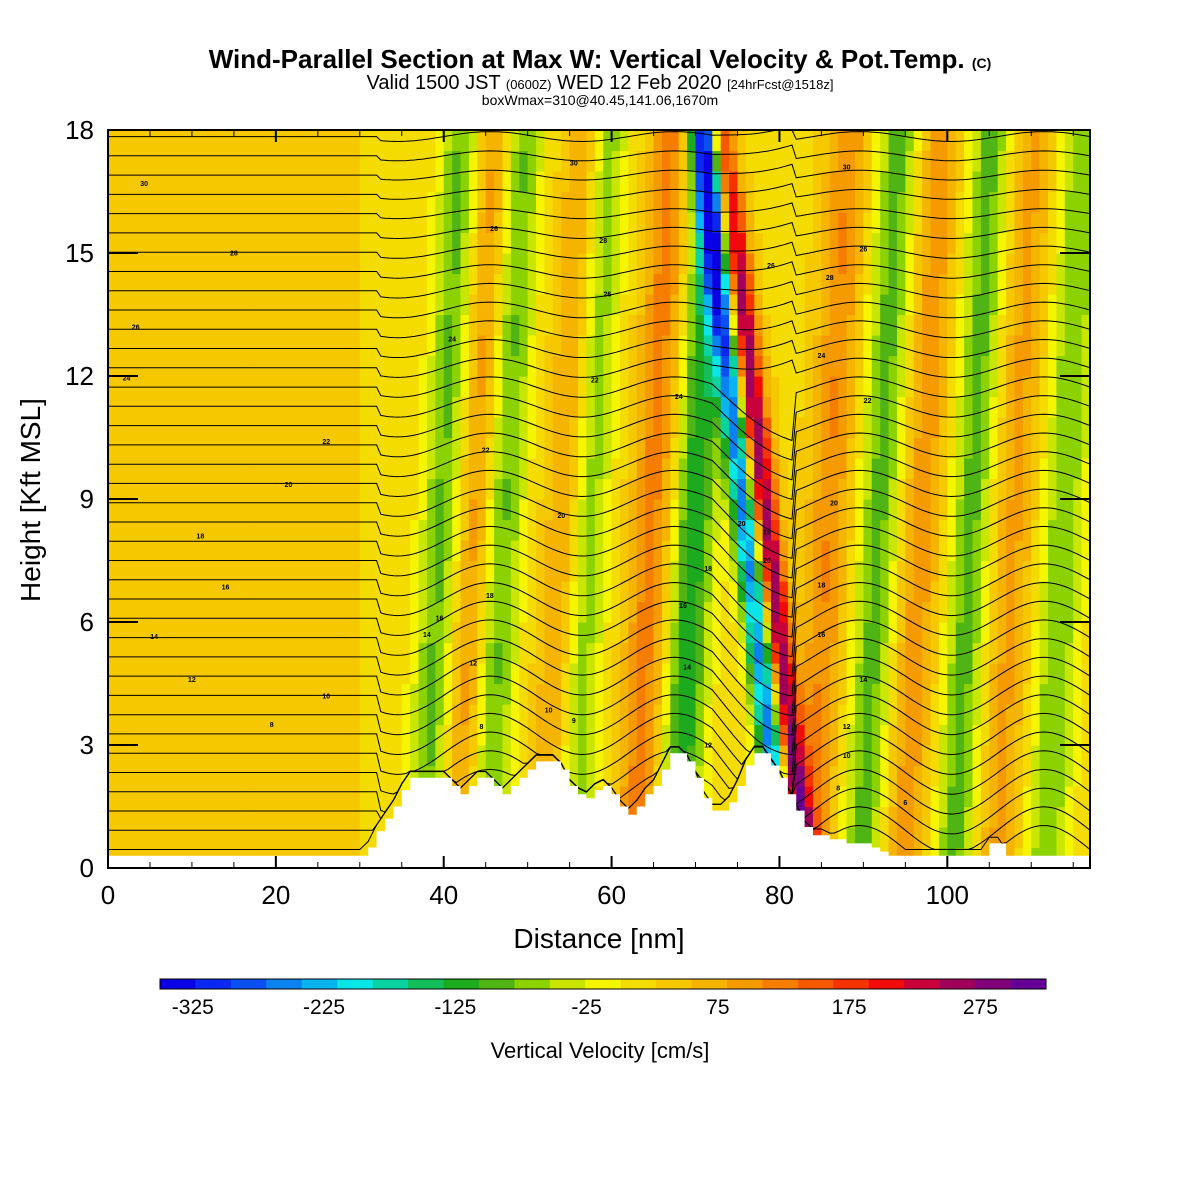 Image resolution: width=1200 pixels, height=1200 pixels. Describe the element at coordinates (455, 1007) in the screenshot. I see `colorbar-tick-label: -125` at that location.